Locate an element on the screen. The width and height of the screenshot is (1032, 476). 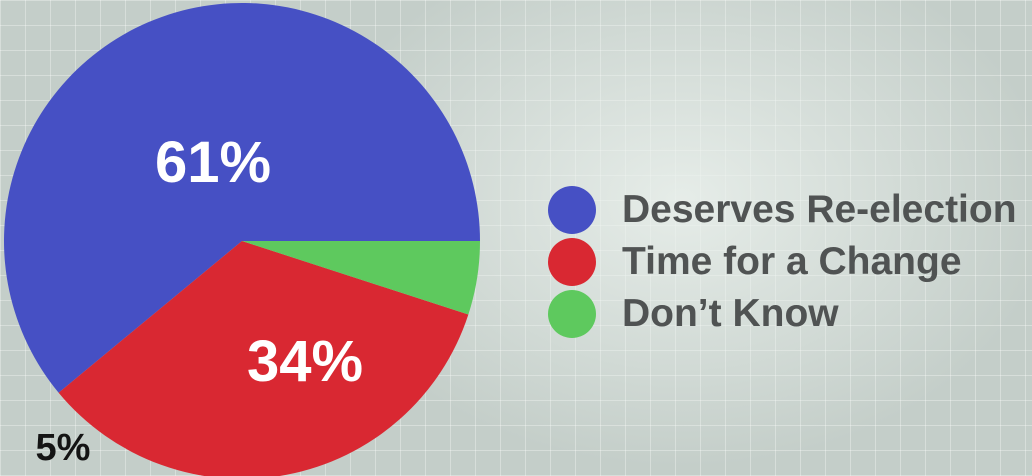
legend-label: Don’t Know is located at coordinates (730, 313).